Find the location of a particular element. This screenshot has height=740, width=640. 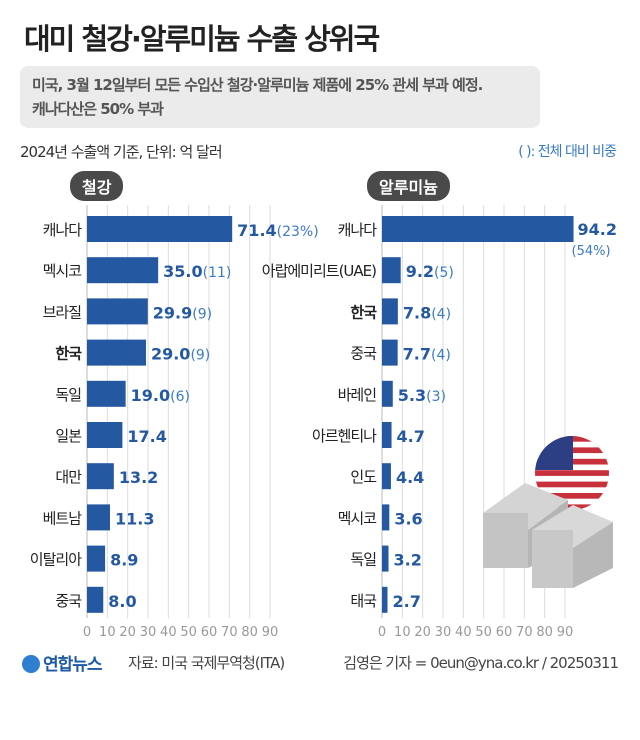

source-text: 자료: 미국 국제무역청(ITA) is located at coordinates (206, 663).